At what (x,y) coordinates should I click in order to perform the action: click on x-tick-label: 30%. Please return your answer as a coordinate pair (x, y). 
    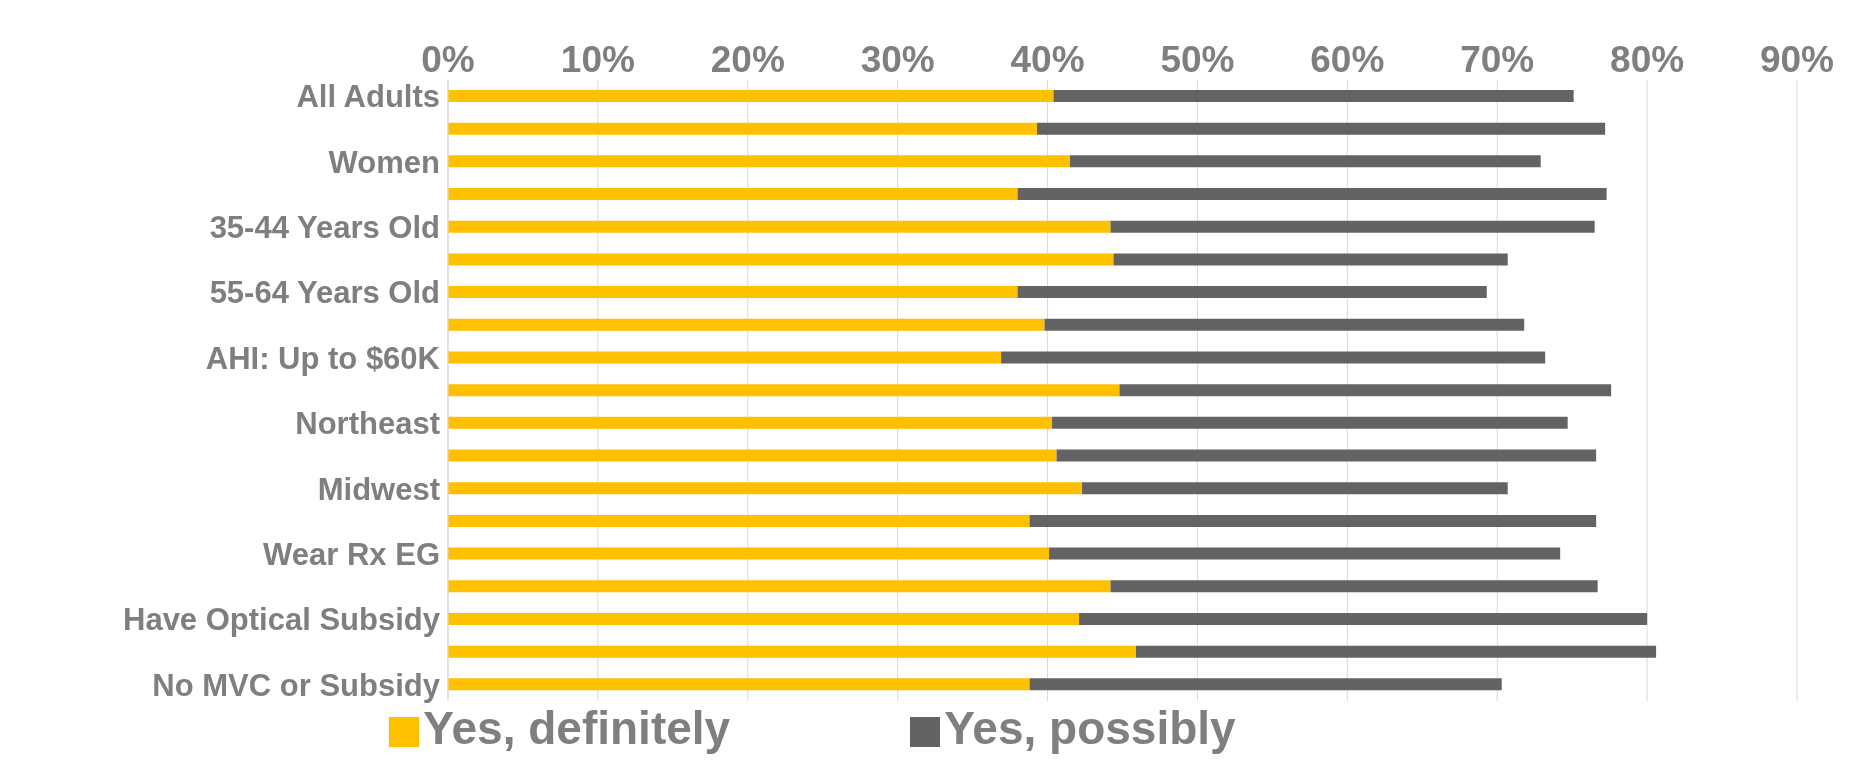
    Looking at the image, I should click on (897, 59).